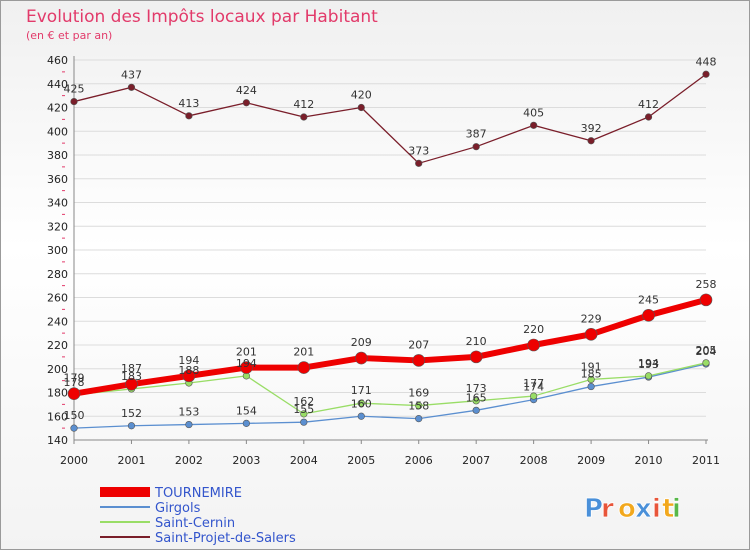  I want to click on point-tournemire-2007, so click(476, 357).